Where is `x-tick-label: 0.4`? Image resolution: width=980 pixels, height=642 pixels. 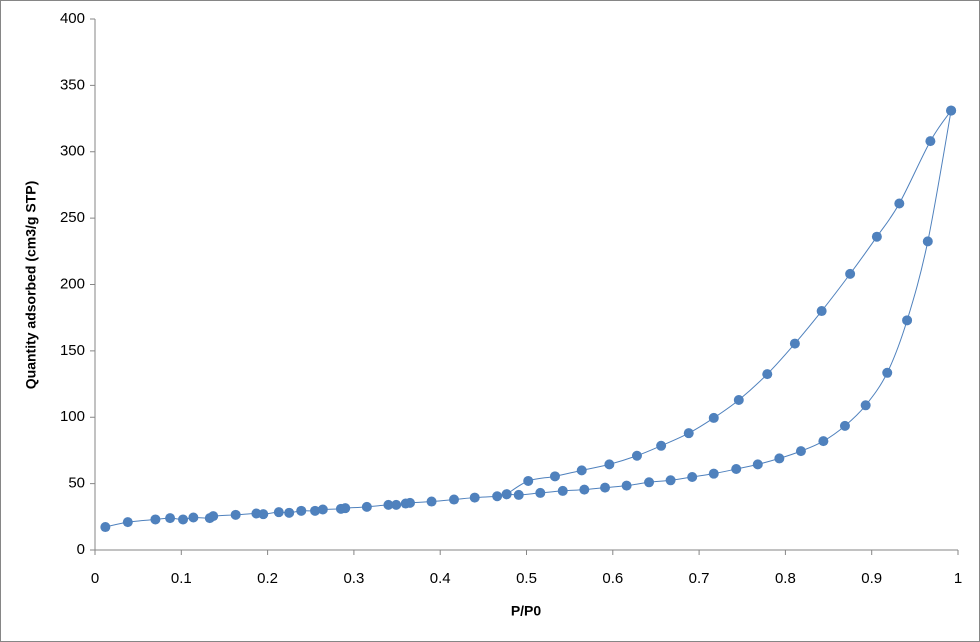
x-tick-label: 0.4 is located at coordinates (440, 578).